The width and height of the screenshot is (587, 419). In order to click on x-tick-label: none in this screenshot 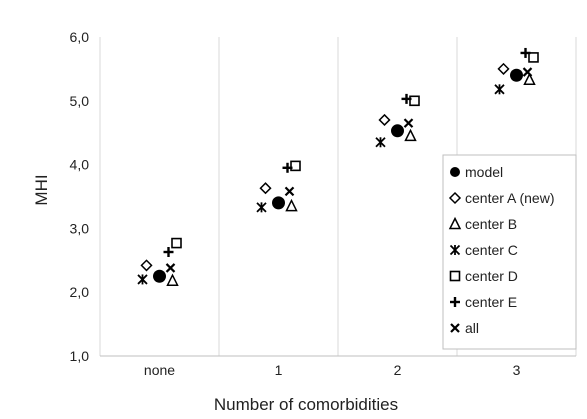, I will do `click(159, 370)`.